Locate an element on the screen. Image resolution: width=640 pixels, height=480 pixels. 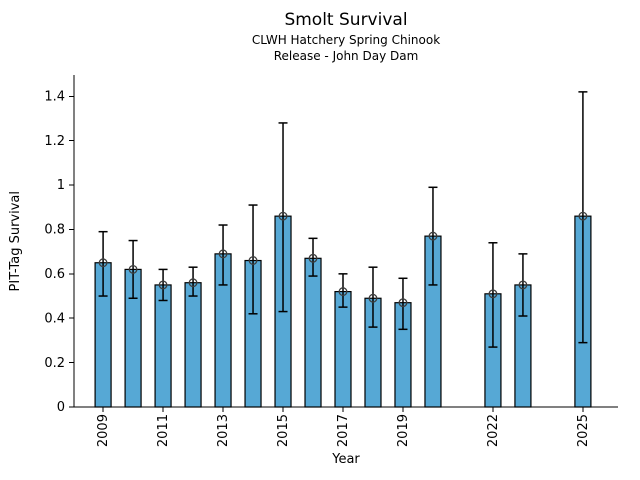
chart-title: Smolt Survival is located at coordinates (346, 20).